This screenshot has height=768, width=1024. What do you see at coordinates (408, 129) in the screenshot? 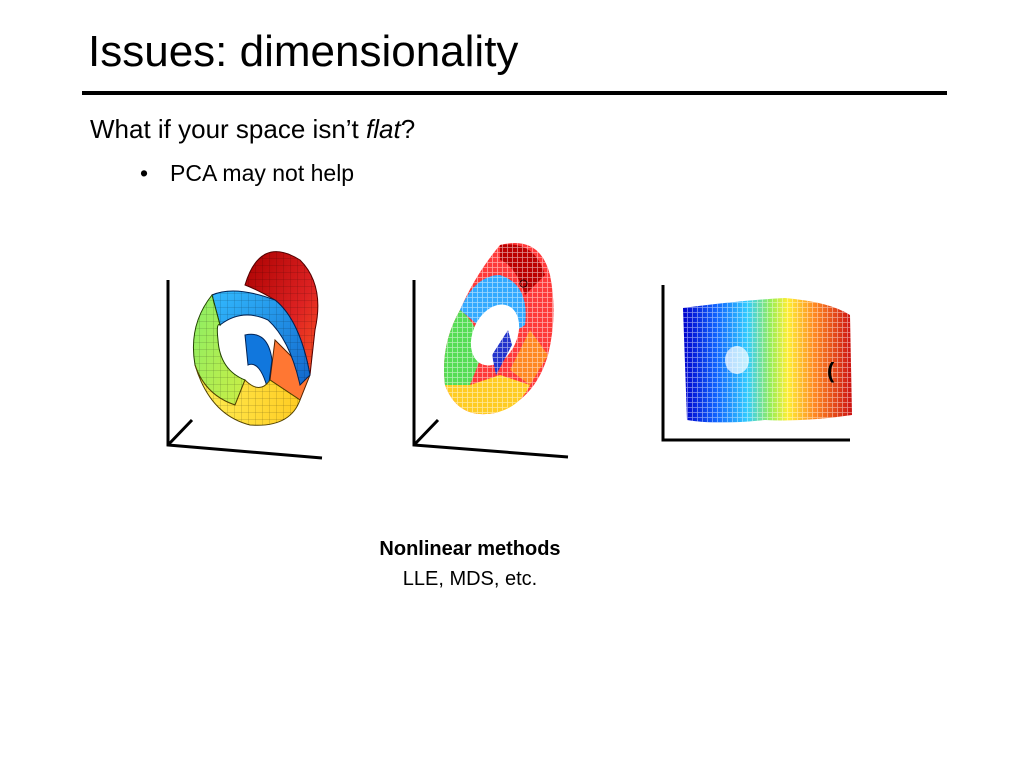
I see `question-post: ?` at bounding box center [408, 129].